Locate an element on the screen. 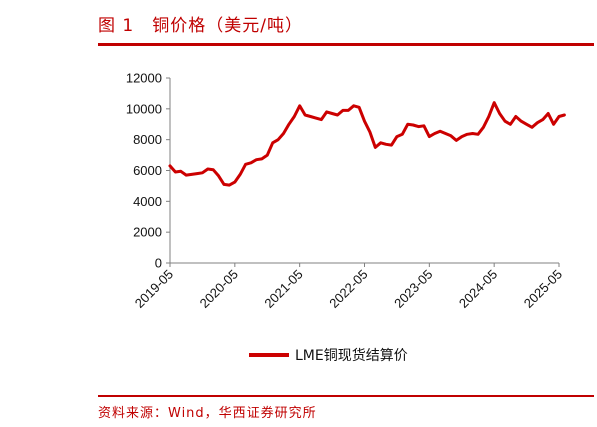 The width and height of the screenshot is (597, 427). series-layer is located at coordinates (367, 144).